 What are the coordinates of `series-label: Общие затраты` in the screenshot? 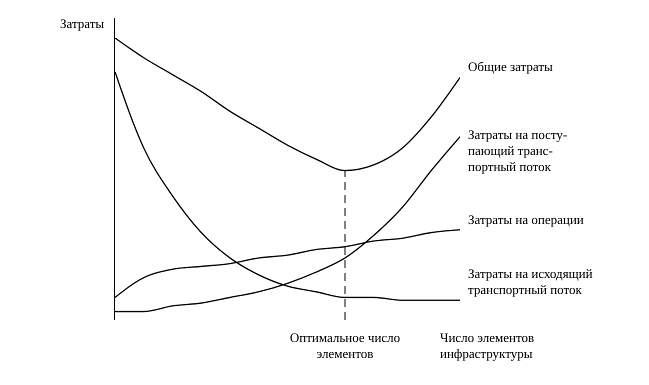 It's located at (510, 67).